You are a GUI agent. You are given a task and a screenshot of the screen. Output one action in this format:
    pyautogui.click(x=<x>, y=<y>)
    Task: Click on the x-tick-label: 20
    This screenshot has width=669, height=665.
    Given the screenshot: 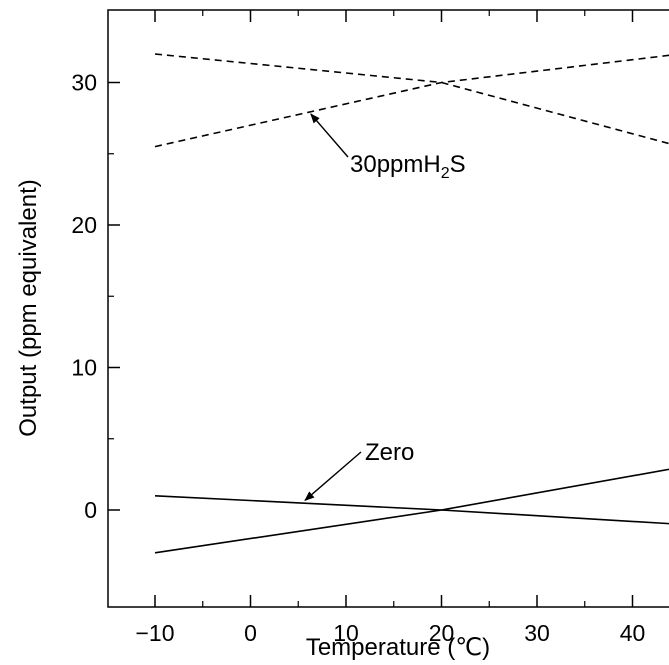 What is the action you would take?
    pyautogui.click(x=442, y=633)
    